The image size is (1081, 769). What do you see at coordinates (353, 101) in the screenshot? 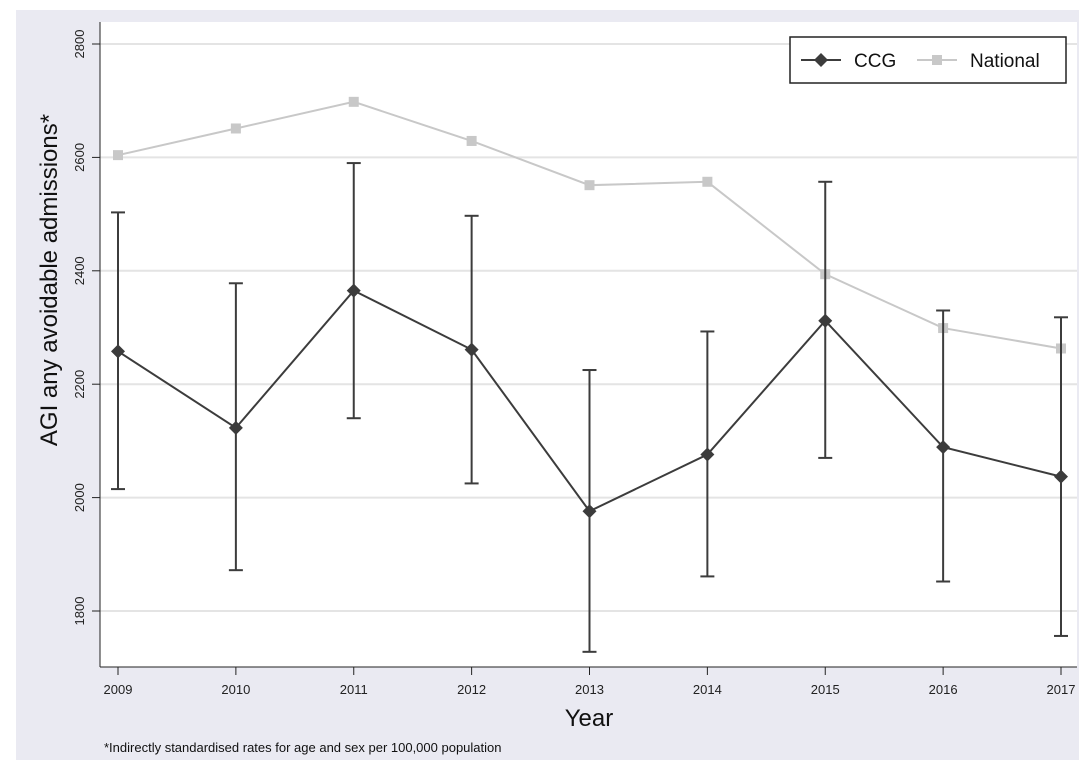
I see `national-point-2011` at bounding box center [353, 101].